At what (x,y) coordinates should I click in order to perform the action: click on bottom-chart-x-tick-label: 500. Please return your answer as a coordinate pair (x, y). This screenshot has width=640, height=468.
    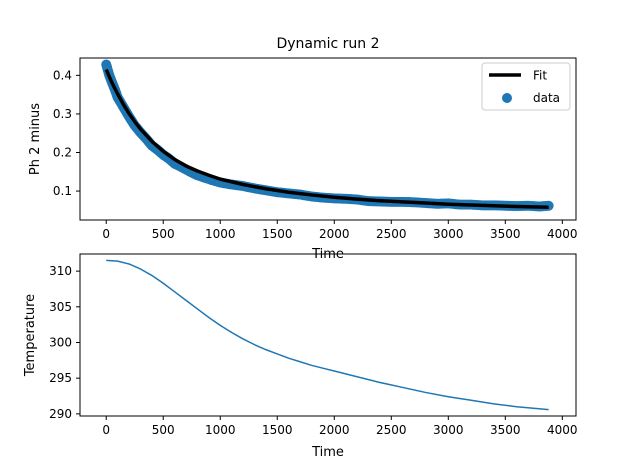
    Looking at the image, I should click on (163, 430).